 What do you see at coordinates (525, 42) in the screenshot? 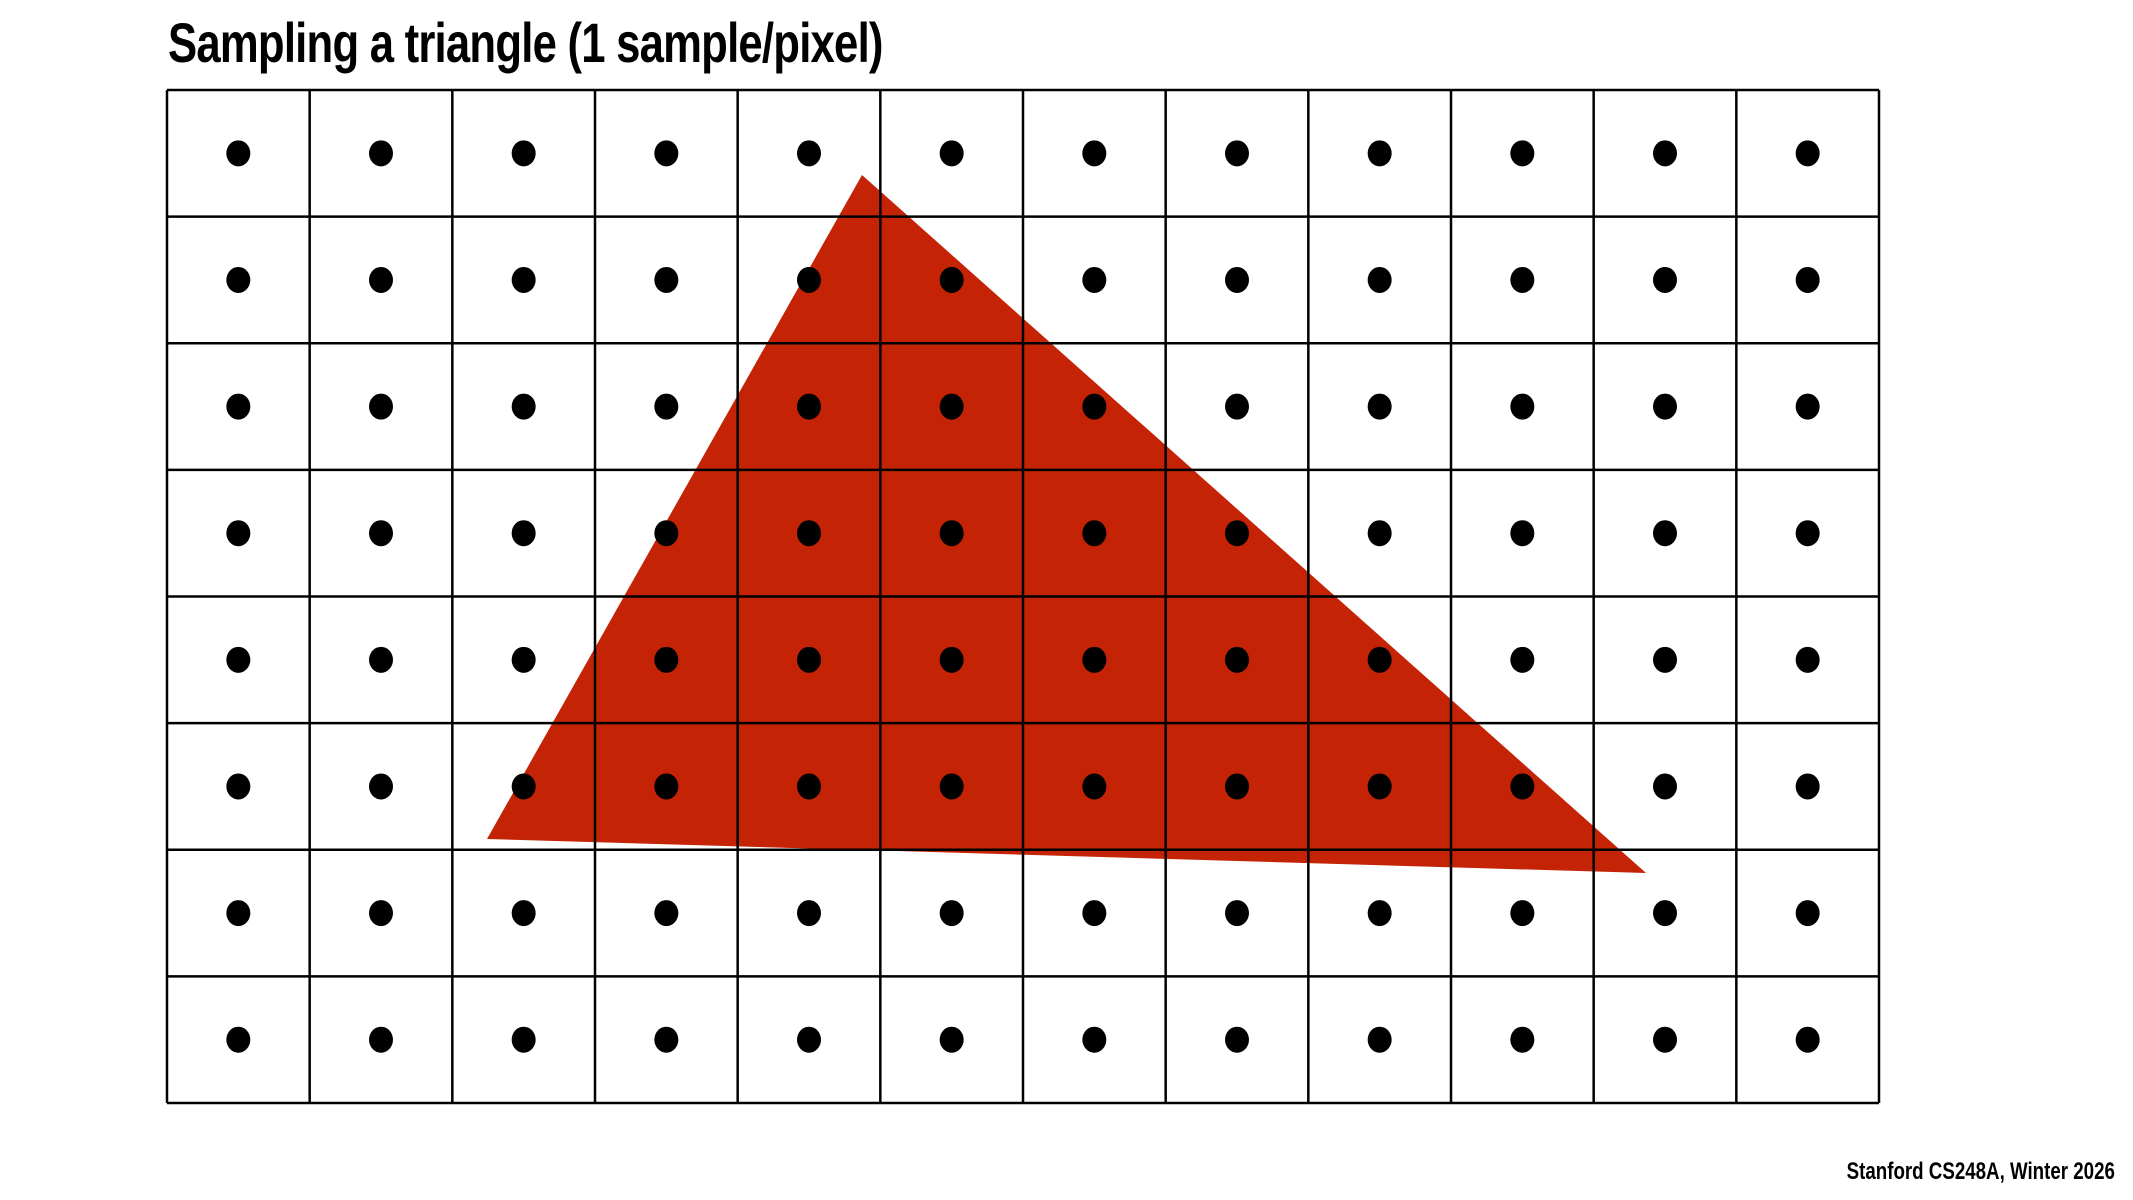
I see `slide-title: Sampling a triangle (1 sample/pixel)` at bounding box center [525, 42].